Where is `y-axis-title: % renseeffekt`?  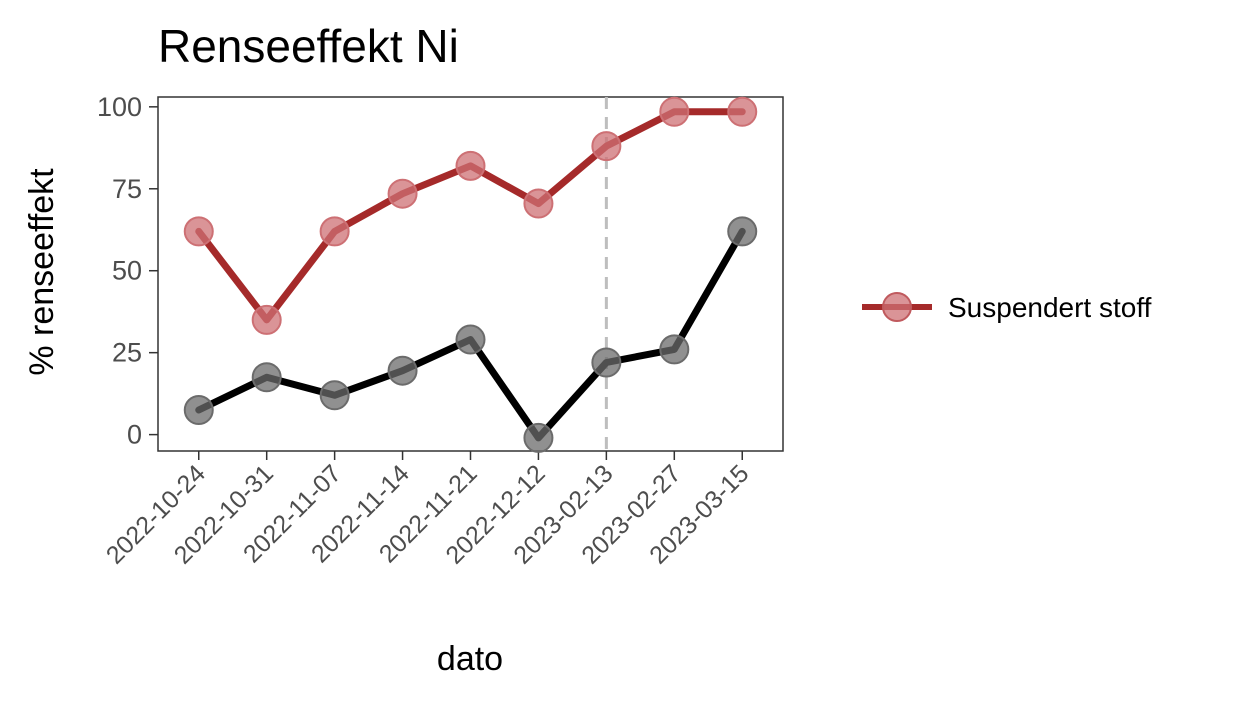 y-axis-title: % renseeffekt is located at coordinates (42, 272).